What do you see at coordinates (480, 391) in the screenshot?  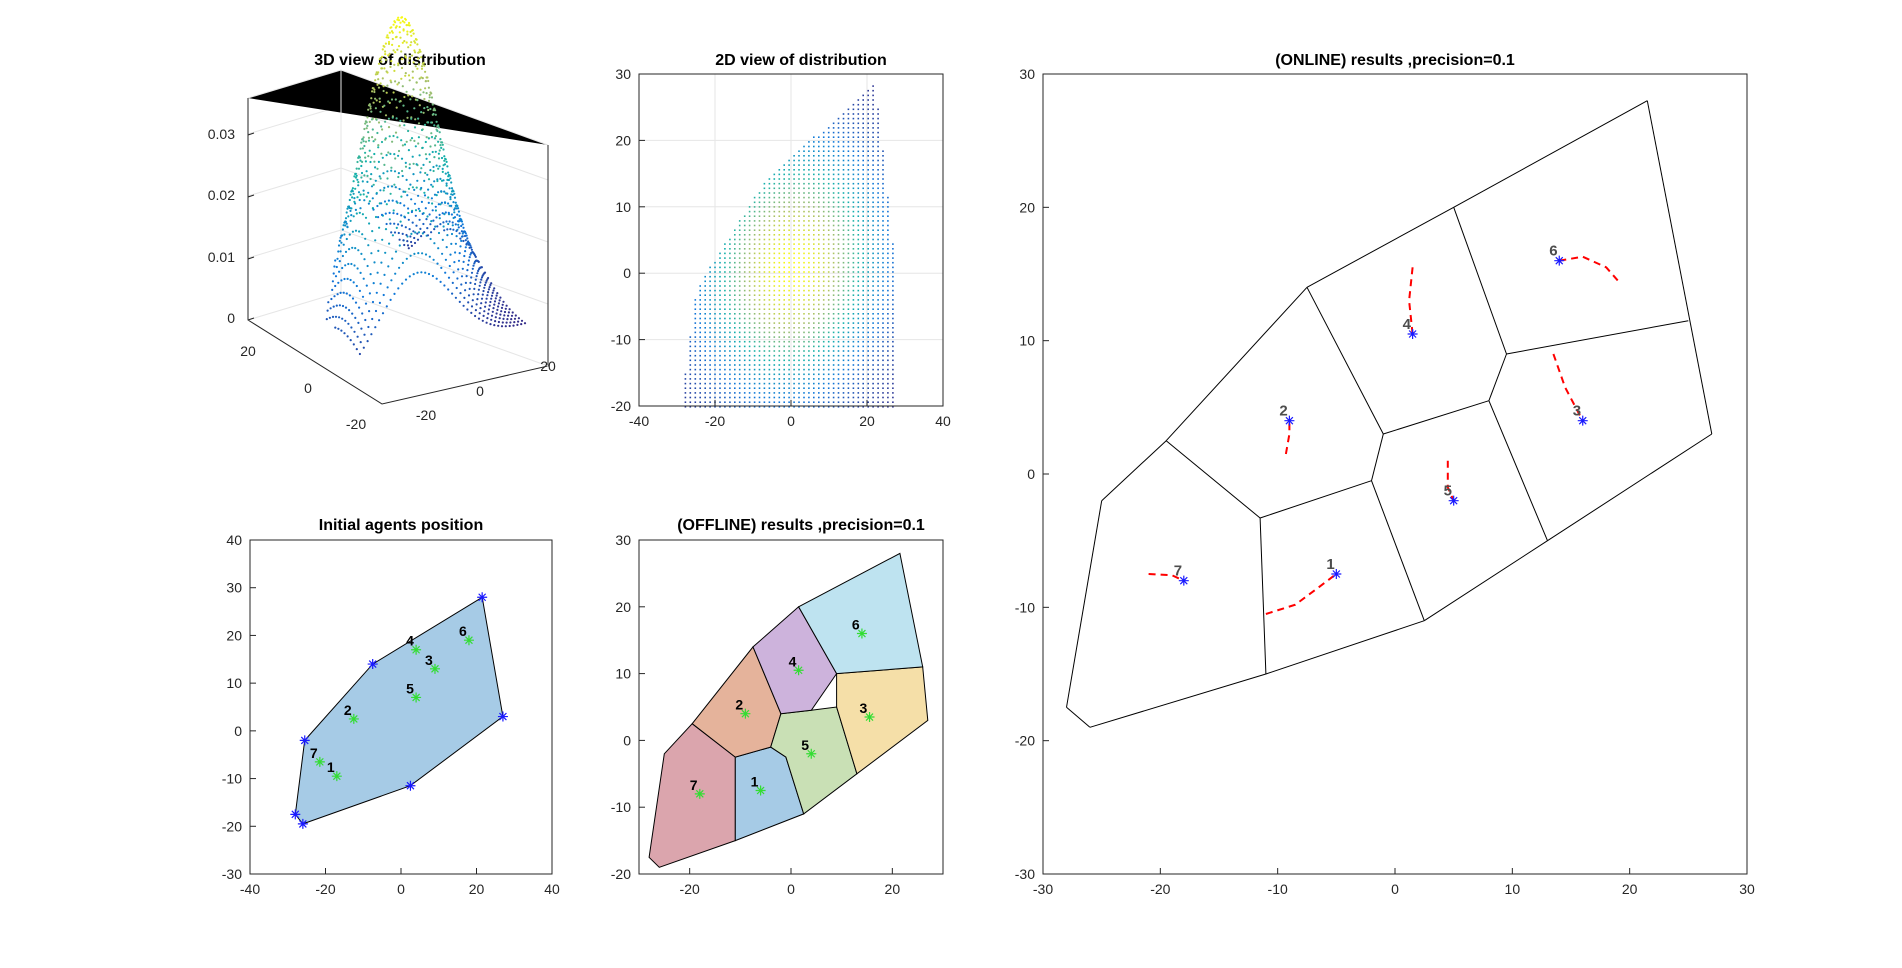 I see `x-tick-label: 0` at bounding box center [480, 391].